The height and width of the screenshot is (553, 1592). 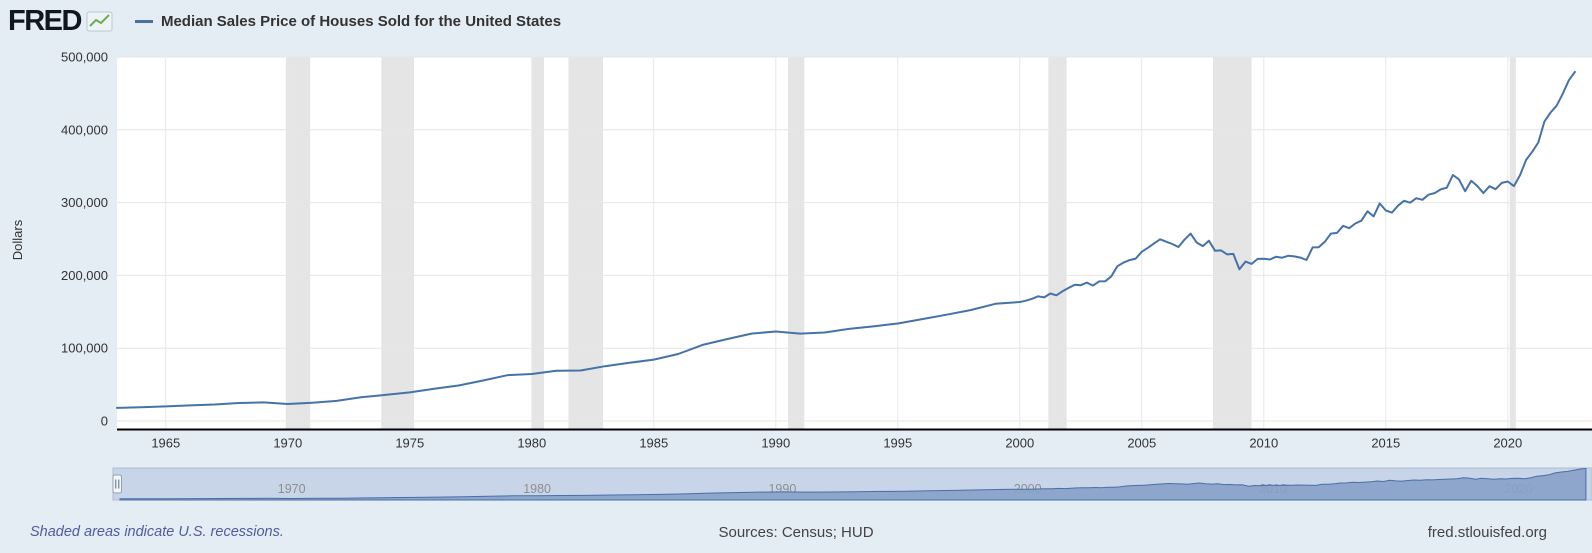 What do you see at coordinates (1141, 443) in the screenshot?
I see `x-tick-label: 2005` at bounding box center [1141, 443].